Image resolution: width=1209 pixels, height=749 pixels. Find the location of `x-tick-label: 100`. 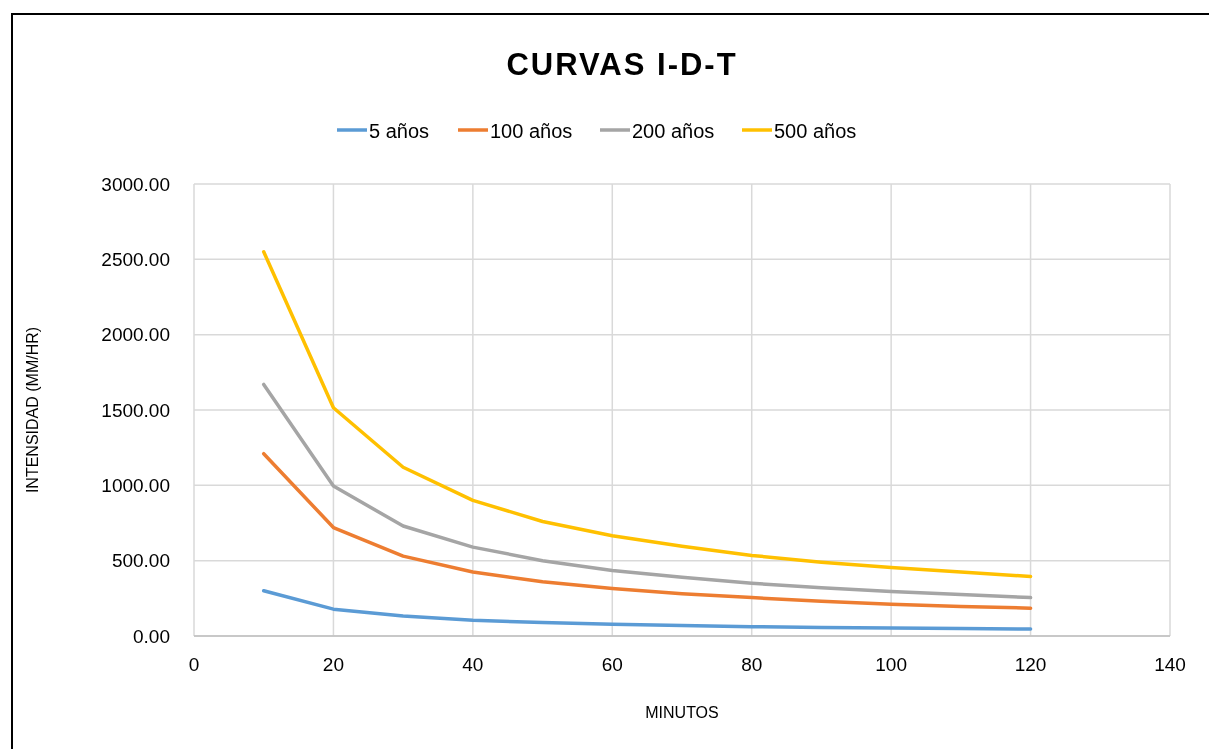

x-tick-label: 100 is located at coordinates (891, 664).